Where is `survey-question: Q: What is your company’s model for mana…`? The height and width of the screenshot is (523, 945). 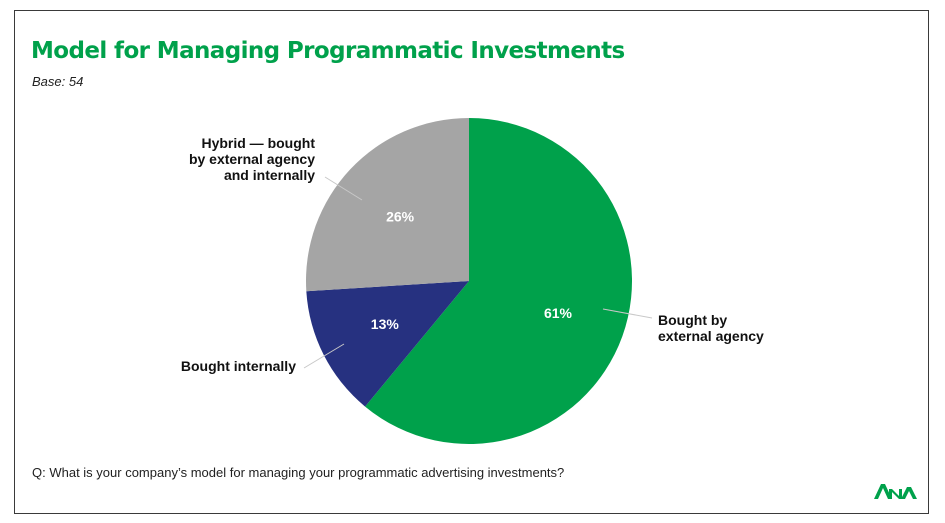
survey-question: Q: What is your company’s model for mana… is located at coordinates (298, 472).